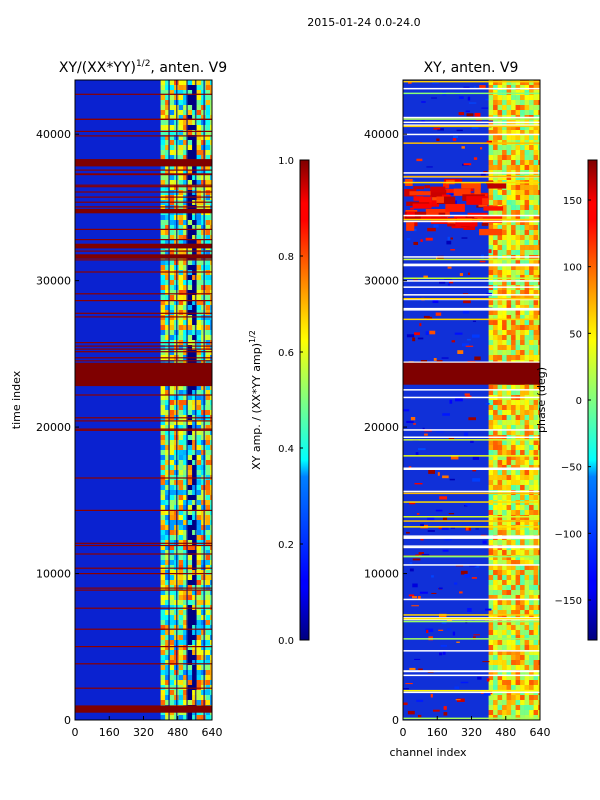  Describe the element at coordinates (430, 218) in the screenshot. I see `phase-warm-patch` at that location.